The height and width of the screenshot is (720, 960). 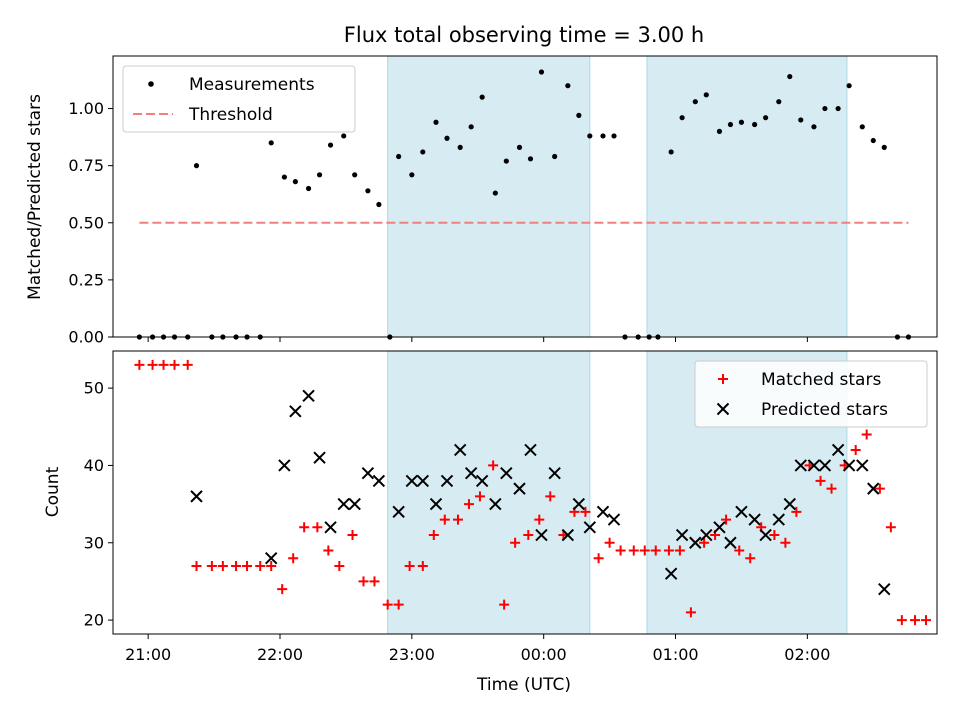 What do you see at coordinates (230, 115) in the screenshot?
I see `legend-threshold-label: Threshold` at bounding box center [230, 115].